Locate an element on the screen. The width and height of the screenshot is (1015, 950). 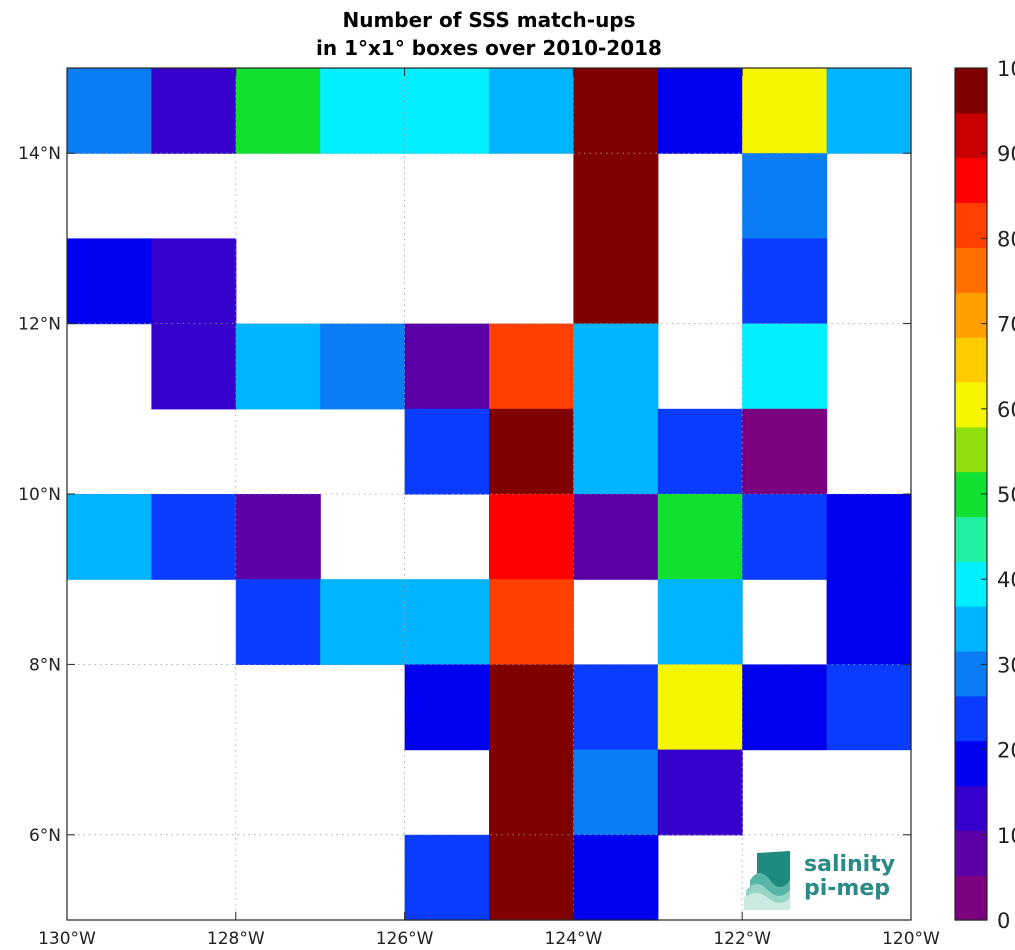
y-tick-label: 6°N is located at coordinates (45, 836).